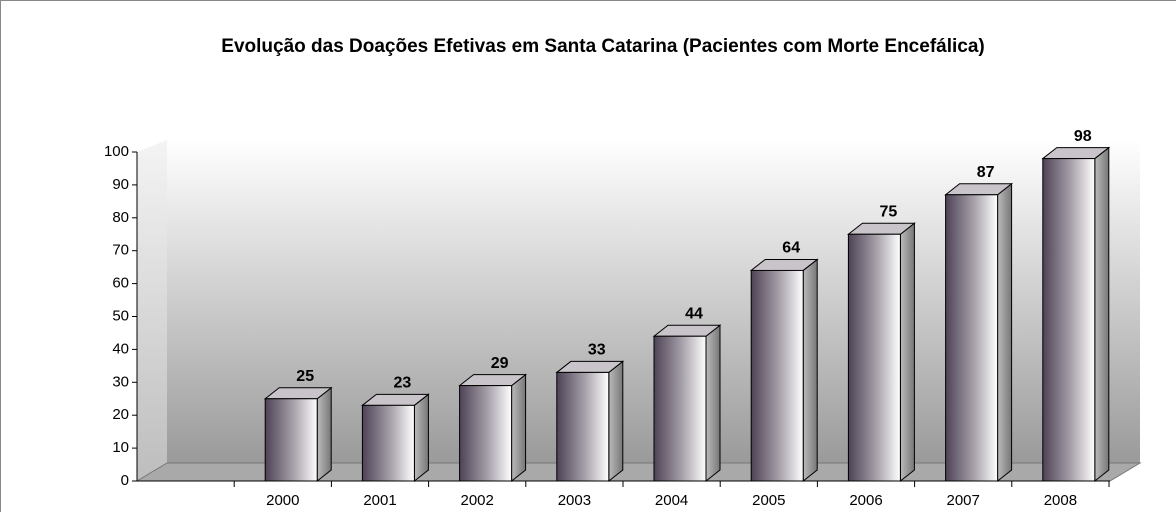 This screenshot has height=512, width=1176. What do you see at coordinates (671, 500) in the screenshot?
I see `x-tick-label: 2004` at bounding box center [671, 500].